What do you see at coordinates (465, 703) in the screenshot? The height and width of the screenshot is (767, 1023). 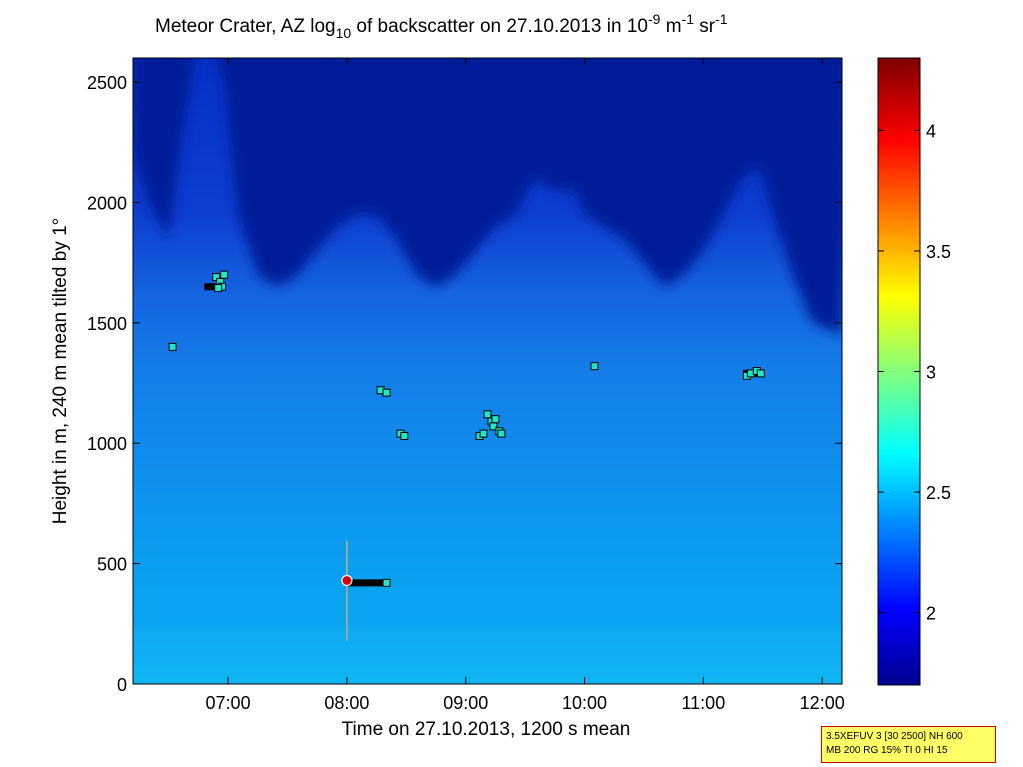 I see `x-tick-label: 09:00` at bounding box center [465, 703].